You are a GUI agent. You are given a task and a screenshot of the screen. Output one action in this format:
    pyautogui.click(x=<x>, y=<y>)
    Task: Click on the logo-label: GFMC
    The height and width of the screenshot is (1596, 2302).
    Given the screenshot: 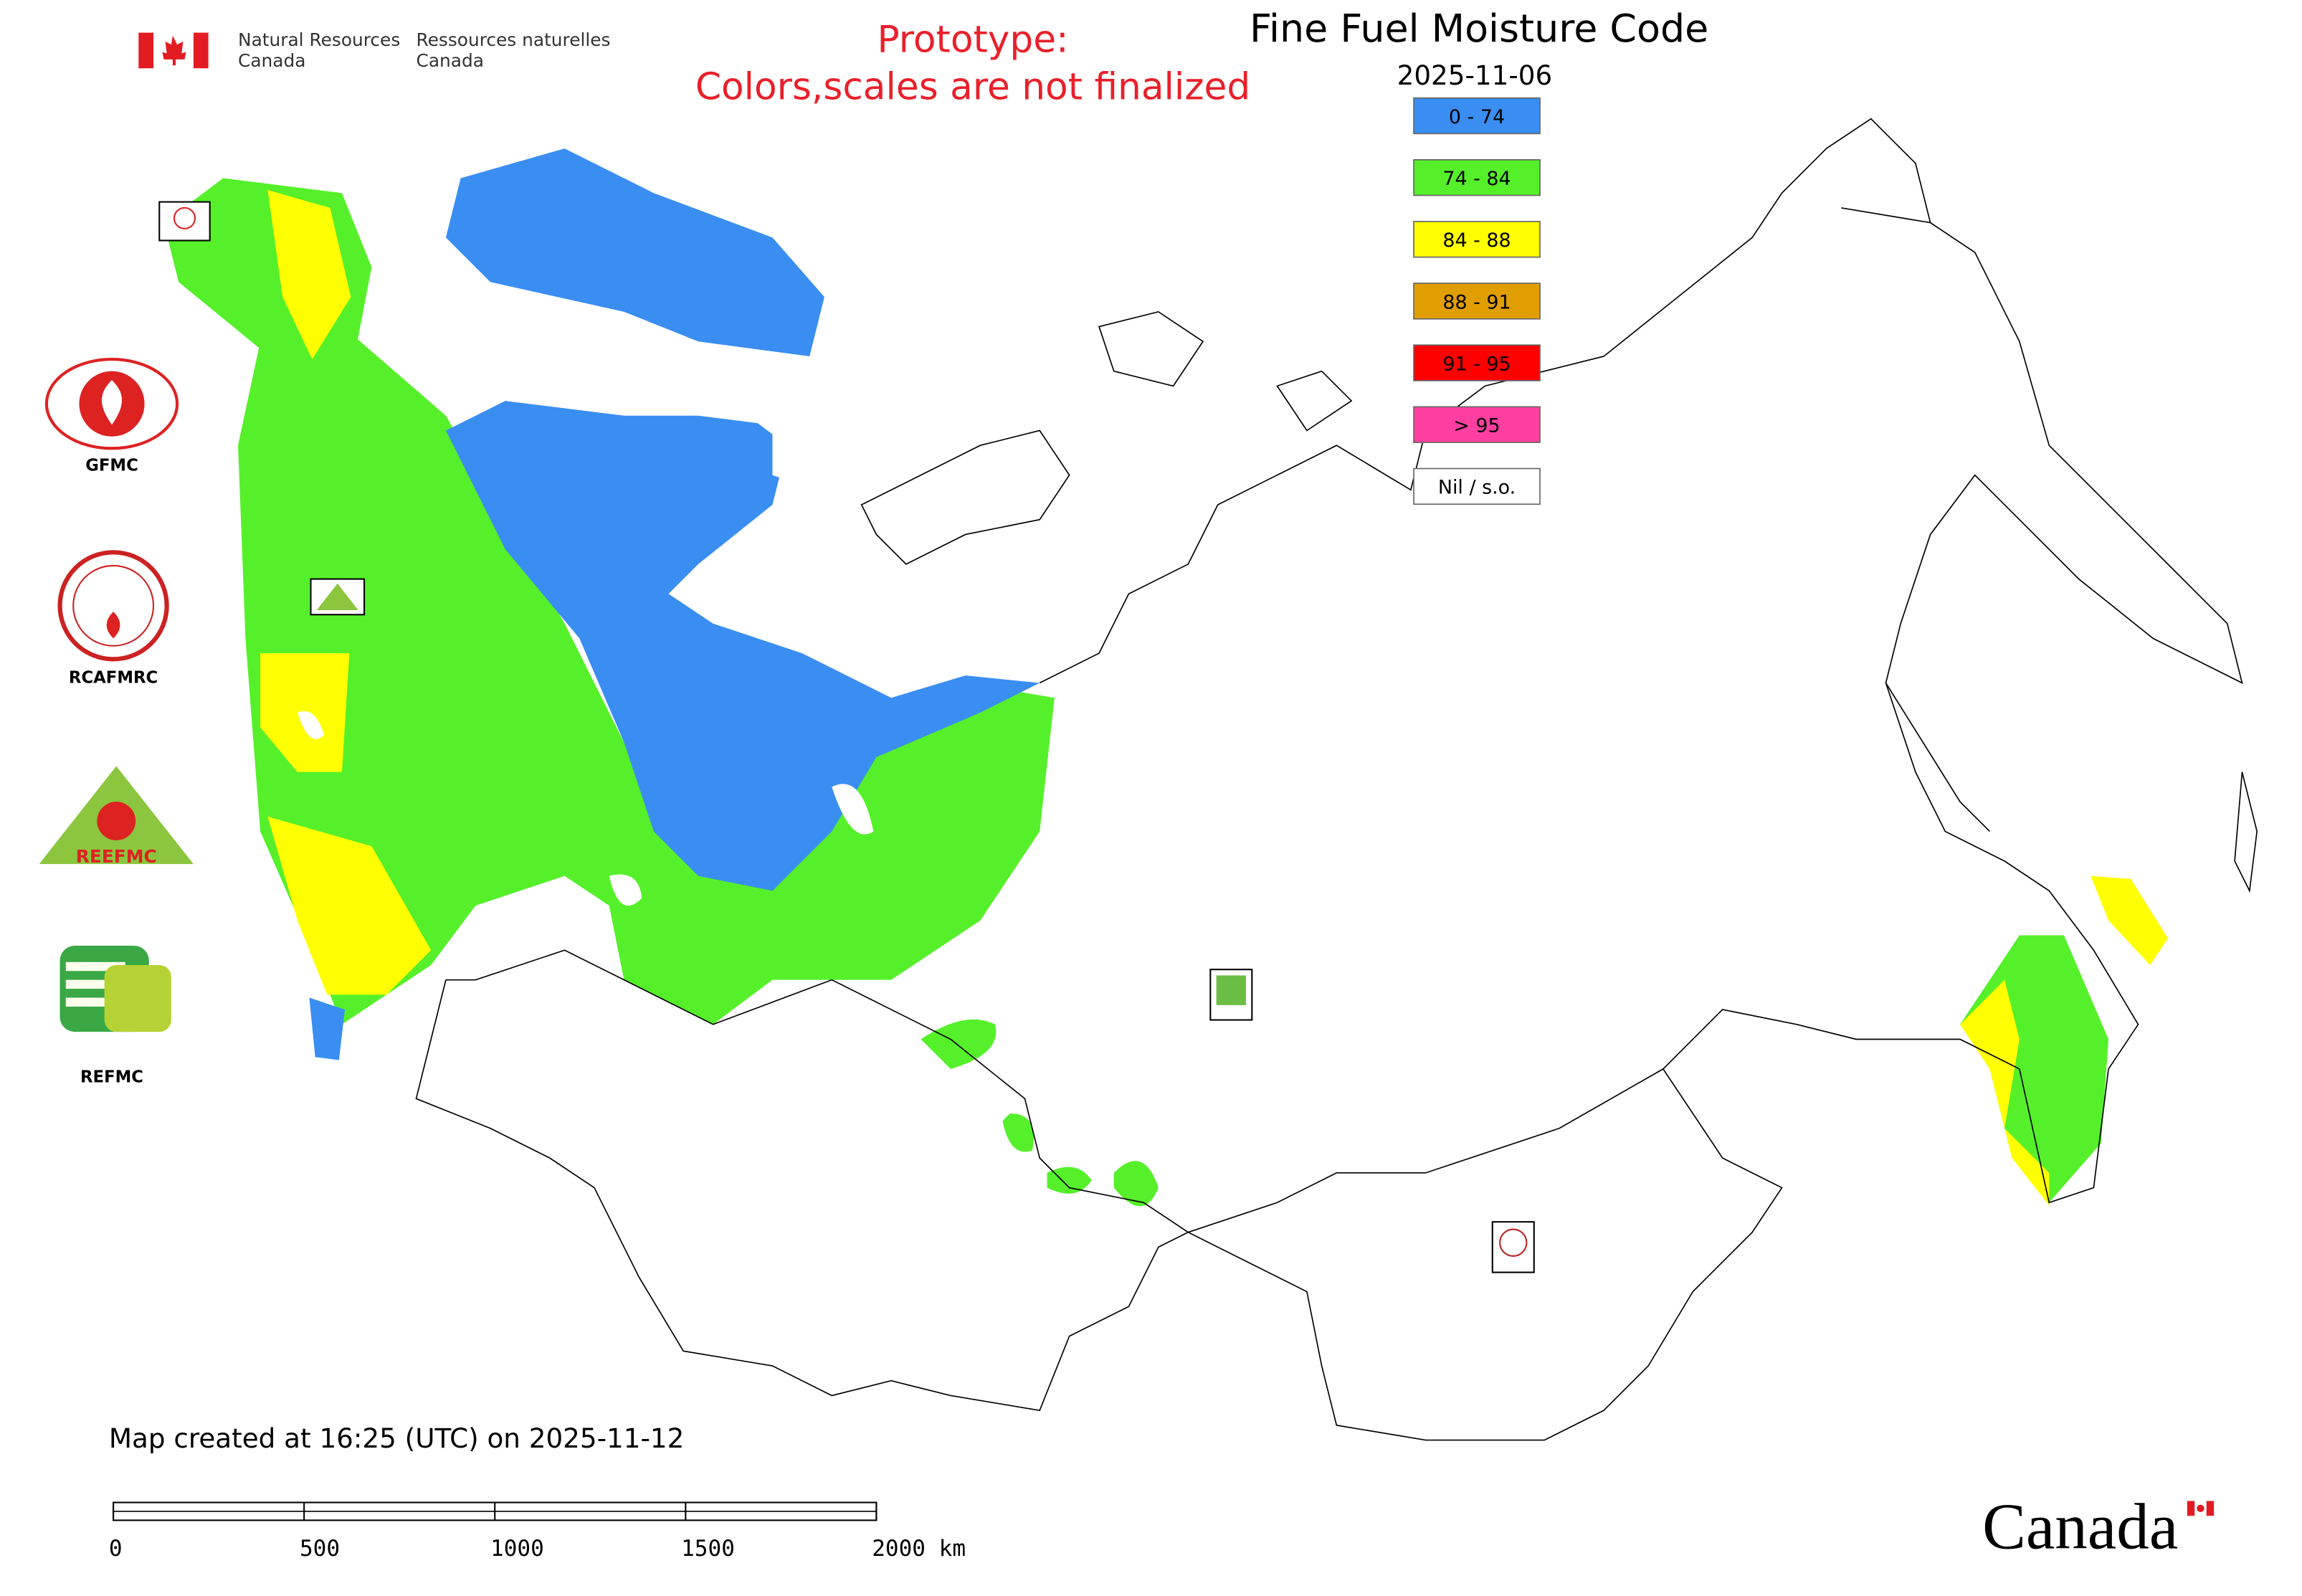 What is the action you would take?
    pyautogui.click(x=112, y=465)
    